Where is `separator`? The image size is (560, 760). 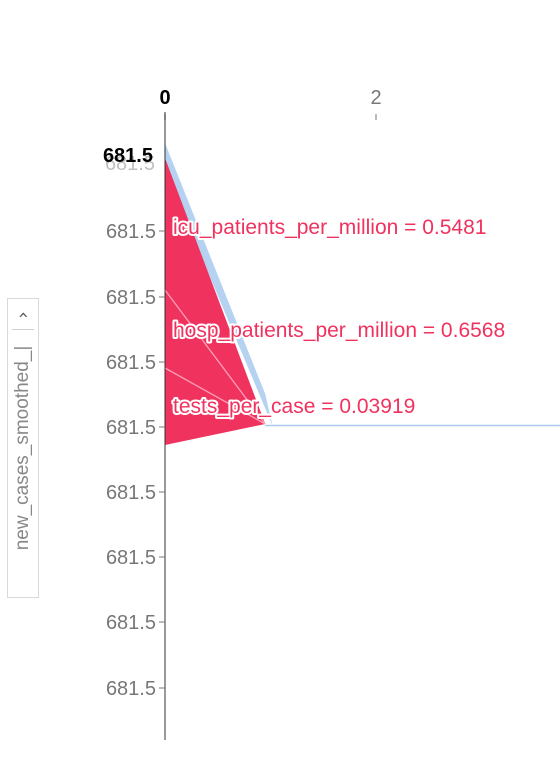
separator is located at coordinates (23, 329).